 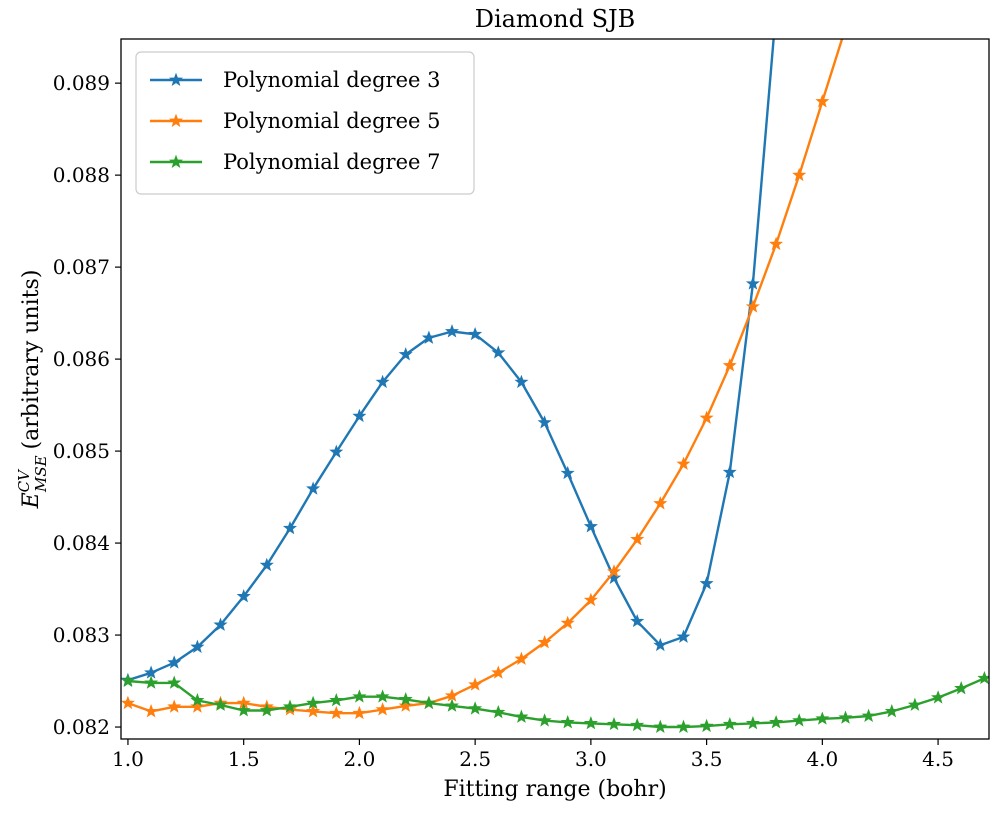 I want to click on y-tick-label: 0.087, so click(x=81, y=267).